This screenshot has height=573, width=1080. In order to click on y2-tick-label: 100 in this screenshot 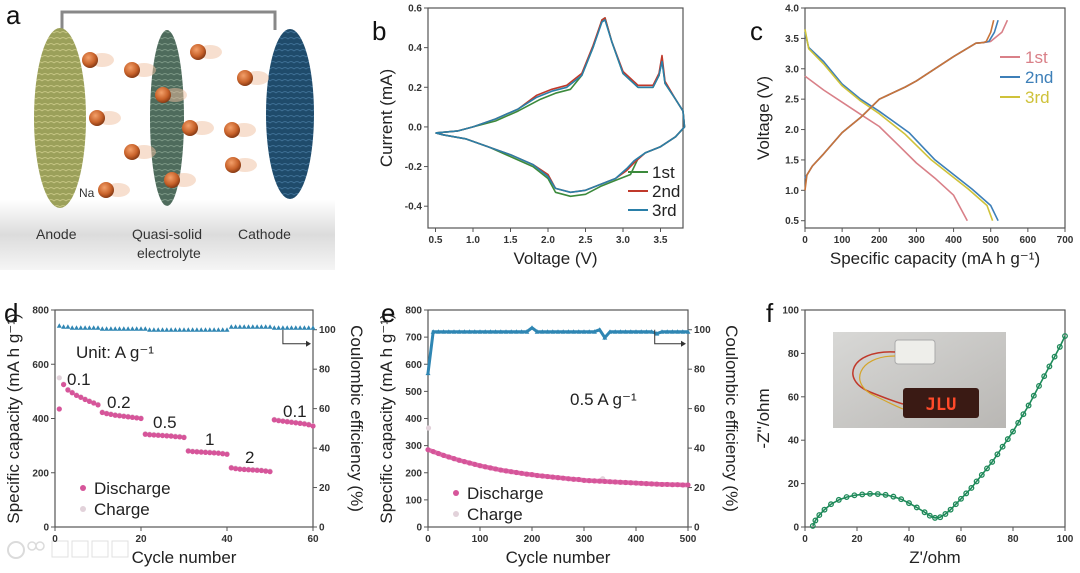, I will do `click(327, 330)`.